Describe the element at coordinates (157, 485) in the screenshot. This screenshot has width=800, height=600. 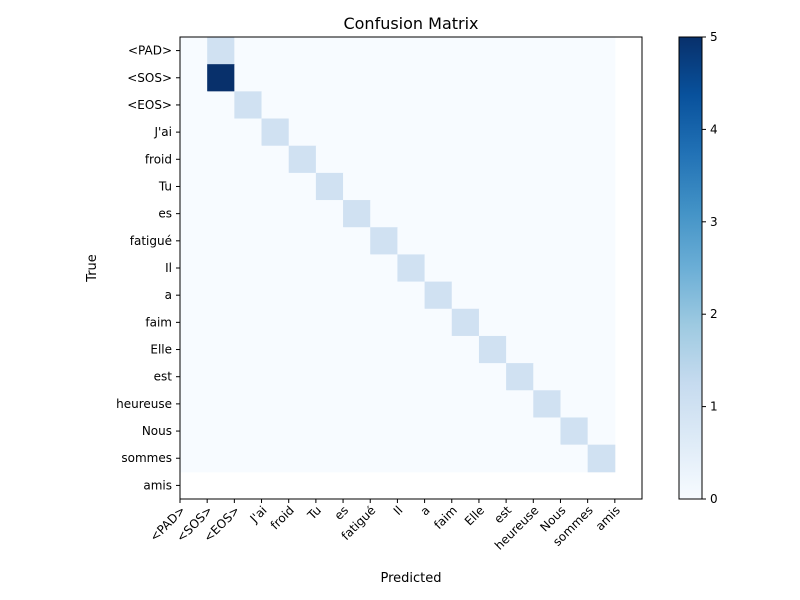
I see `y-tick-label: amis` at that location.